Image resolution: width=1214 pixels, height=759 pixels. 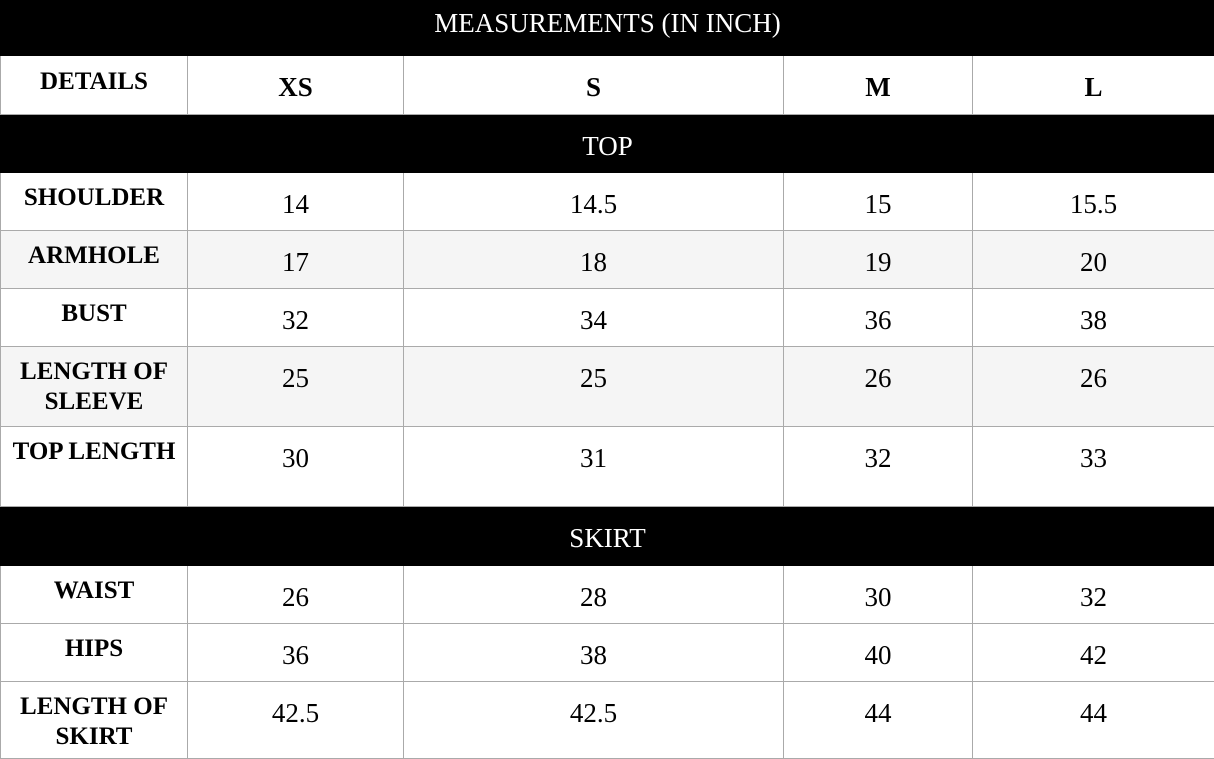 I want to click on measurement-cell: 40, so click(x=878, y=653).